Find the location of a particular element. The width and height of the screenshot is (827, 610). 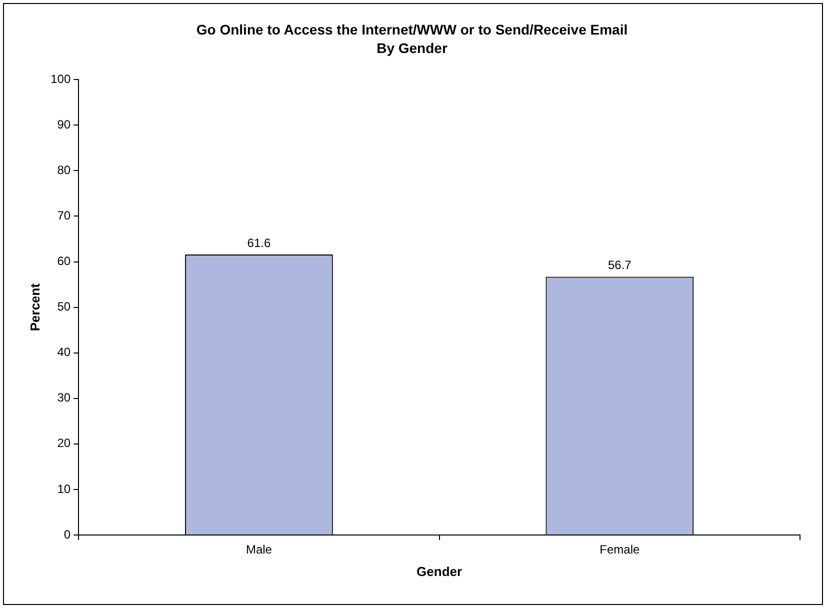

y-tick-label: 20 is located at coordinates (64, 443).